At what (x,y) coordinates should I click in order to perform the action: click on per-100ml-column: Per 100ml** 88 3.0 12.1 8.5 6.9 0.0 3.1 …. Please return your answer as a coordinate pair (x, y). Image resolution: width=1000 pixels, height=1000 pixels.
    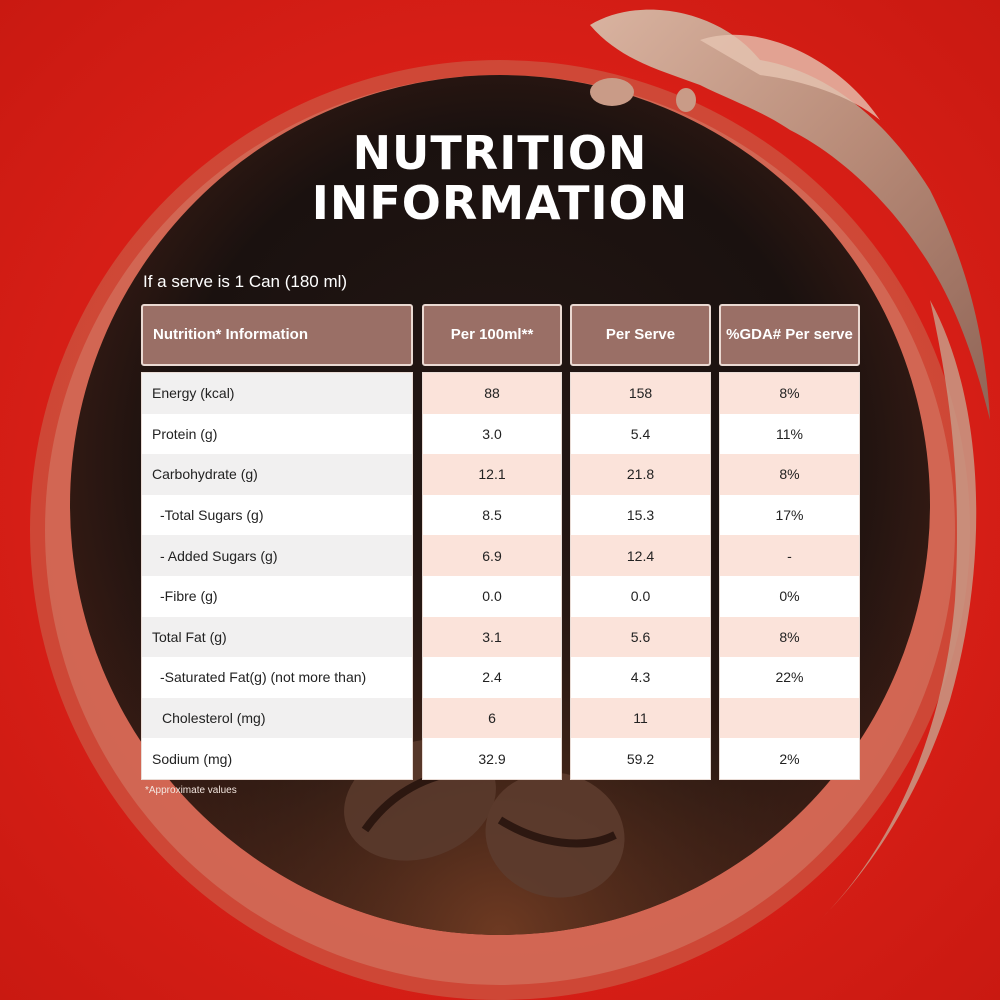
    Looking at the image, I should click on (492, 542).